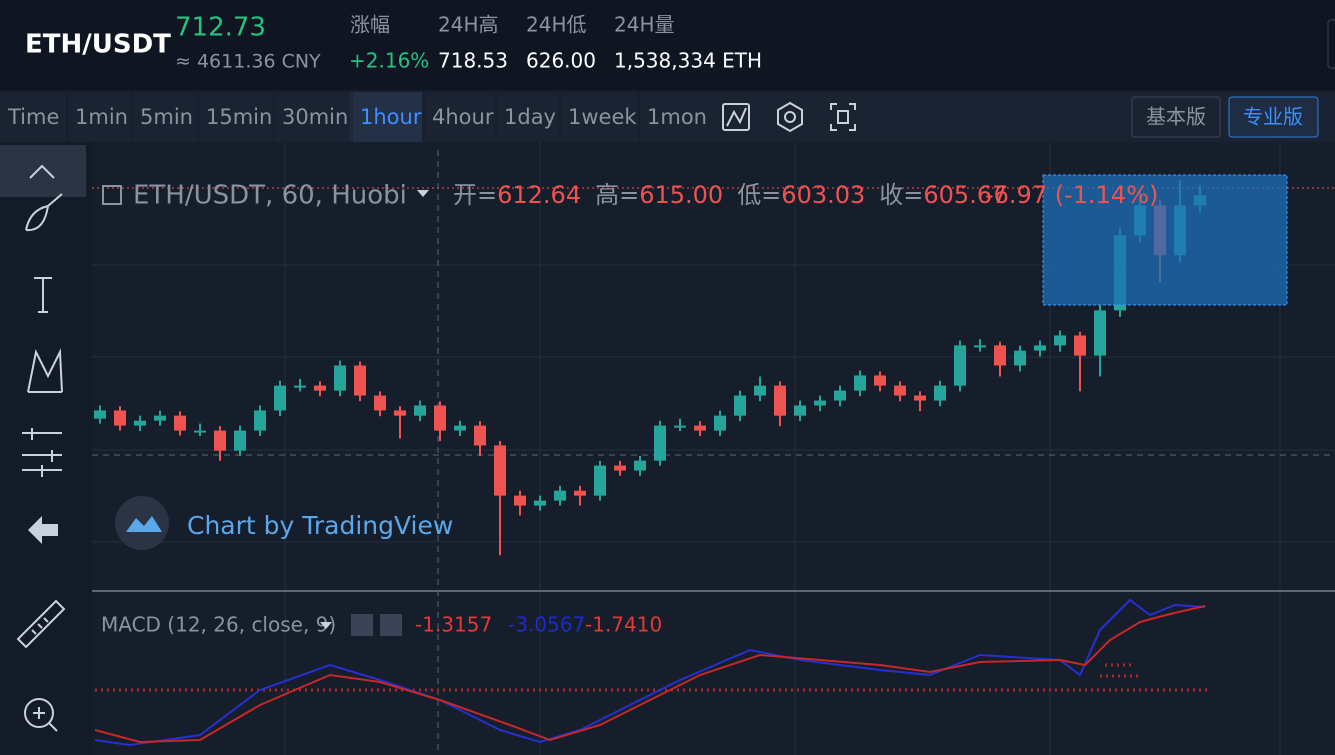 Image resolution: width=1335 pixels, height=755 pixels. I want to click on pro-button: 专业版, so click(1273, 117).